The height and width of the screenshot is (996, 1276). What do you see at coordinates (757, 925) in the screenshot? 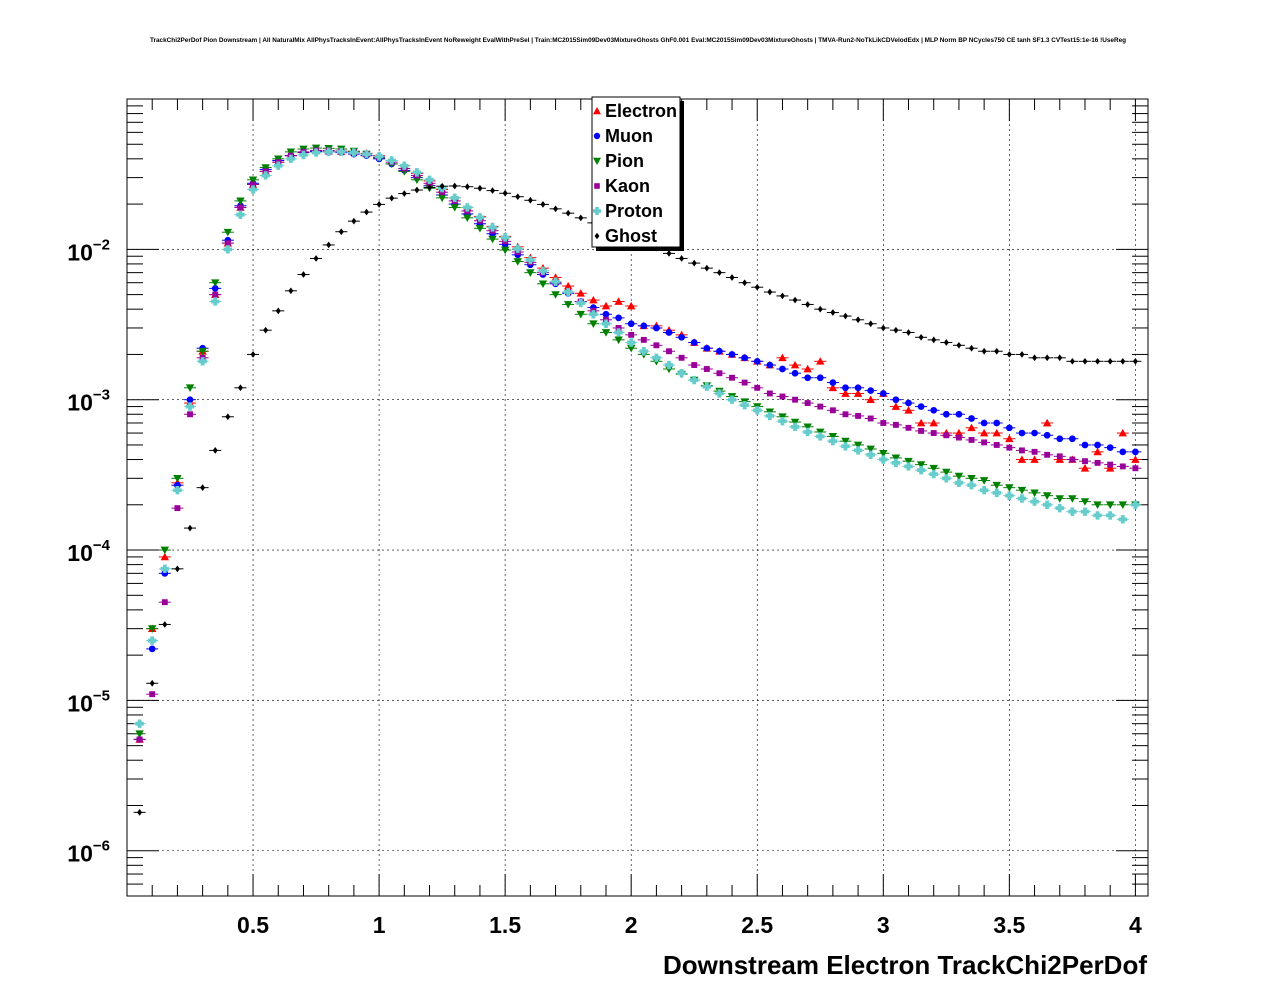
I see `x-tick-label: 2.5` at bounding box center [757, 925].